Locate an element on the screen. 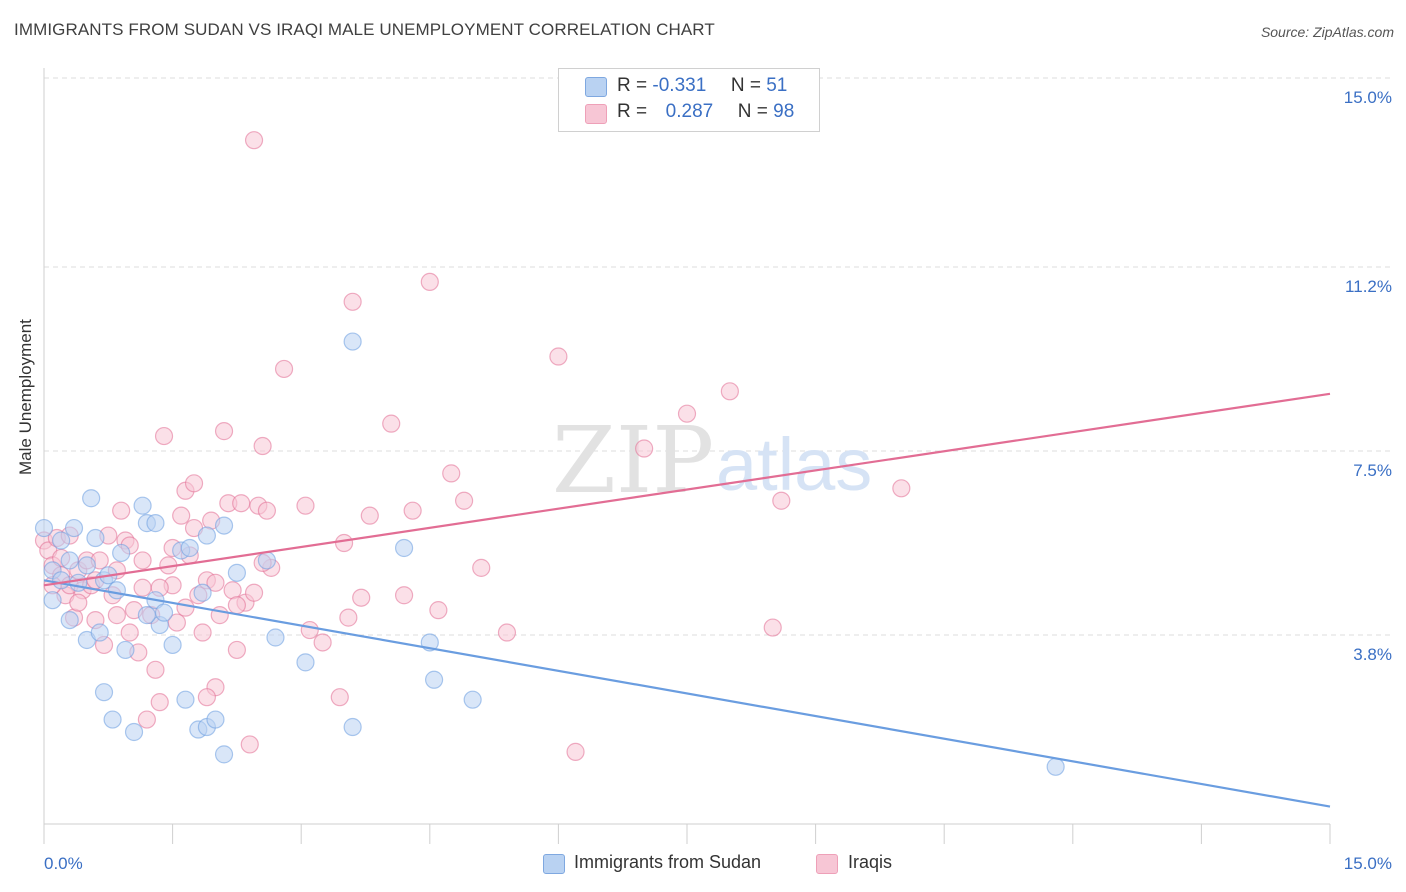 Image resolution: width=1406 pixels, height=892 pixels. legend-r-value-iraqis: 0.287 is located at coordinates (689, 111).